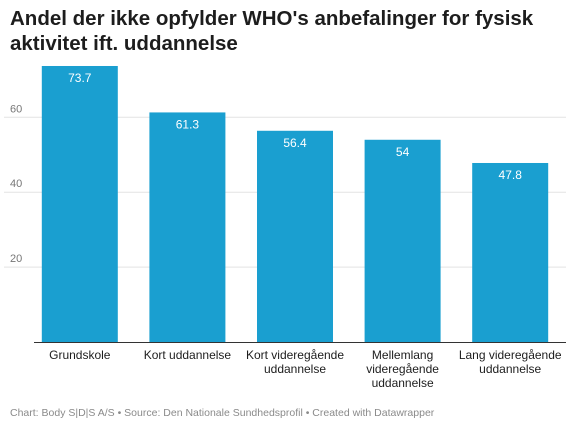 The image size is (576, 430). What do you see at coordinates (80, 78) in the screenshot?
I see `bar-value-label: 73.7` at bounding box center [80, 78].